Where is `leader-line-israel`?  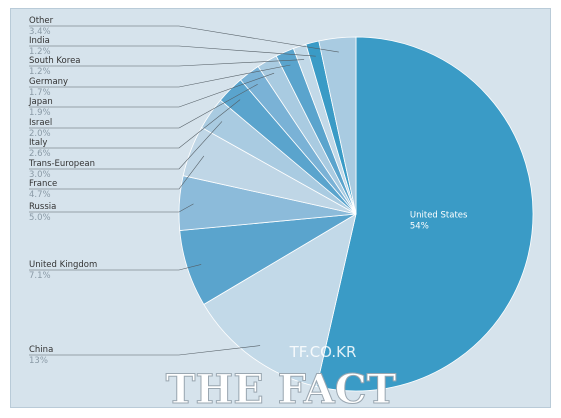
leader-line-israel is located at coordinates (143, 106).